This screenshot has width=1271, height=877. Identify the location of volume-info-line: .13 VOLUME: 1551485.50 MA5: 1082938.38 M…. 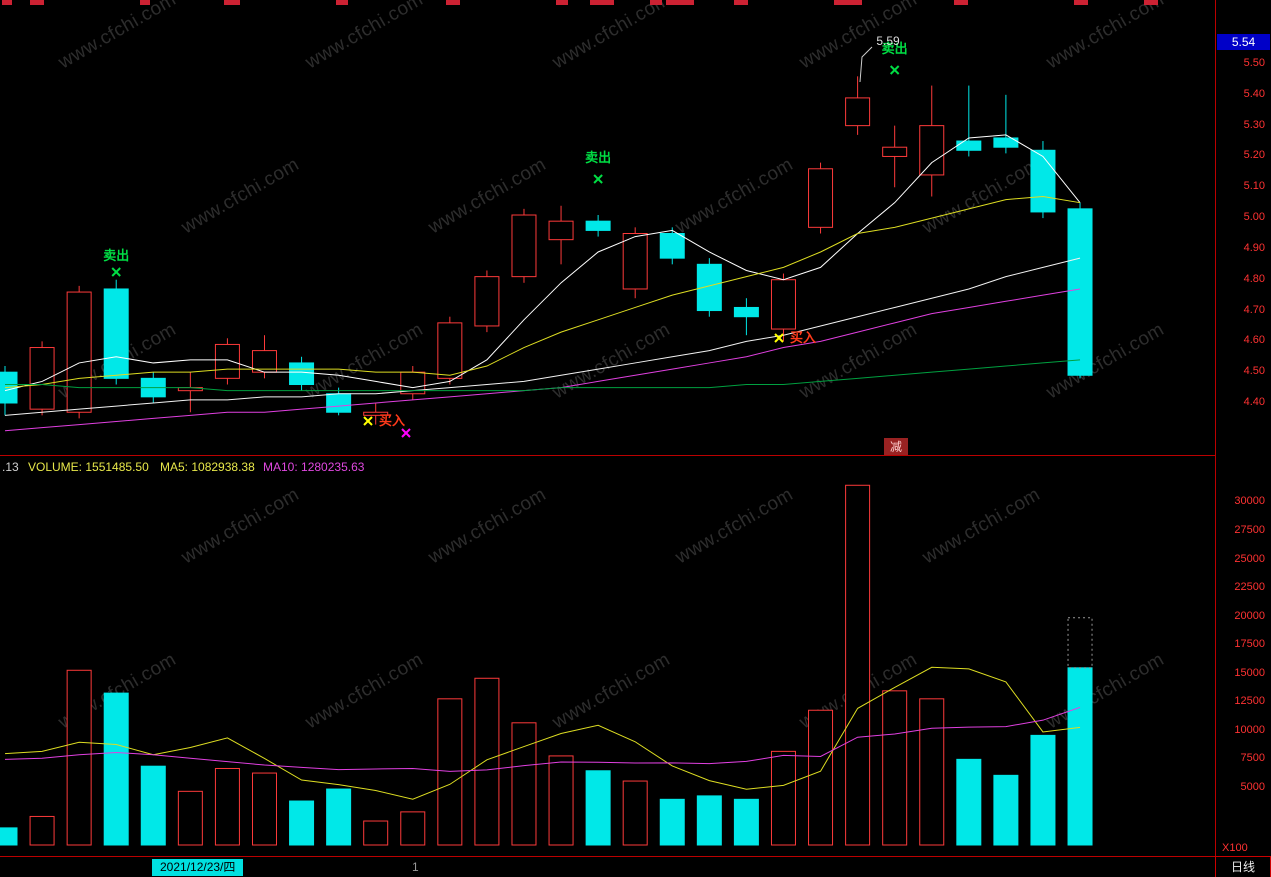
(550, 468).